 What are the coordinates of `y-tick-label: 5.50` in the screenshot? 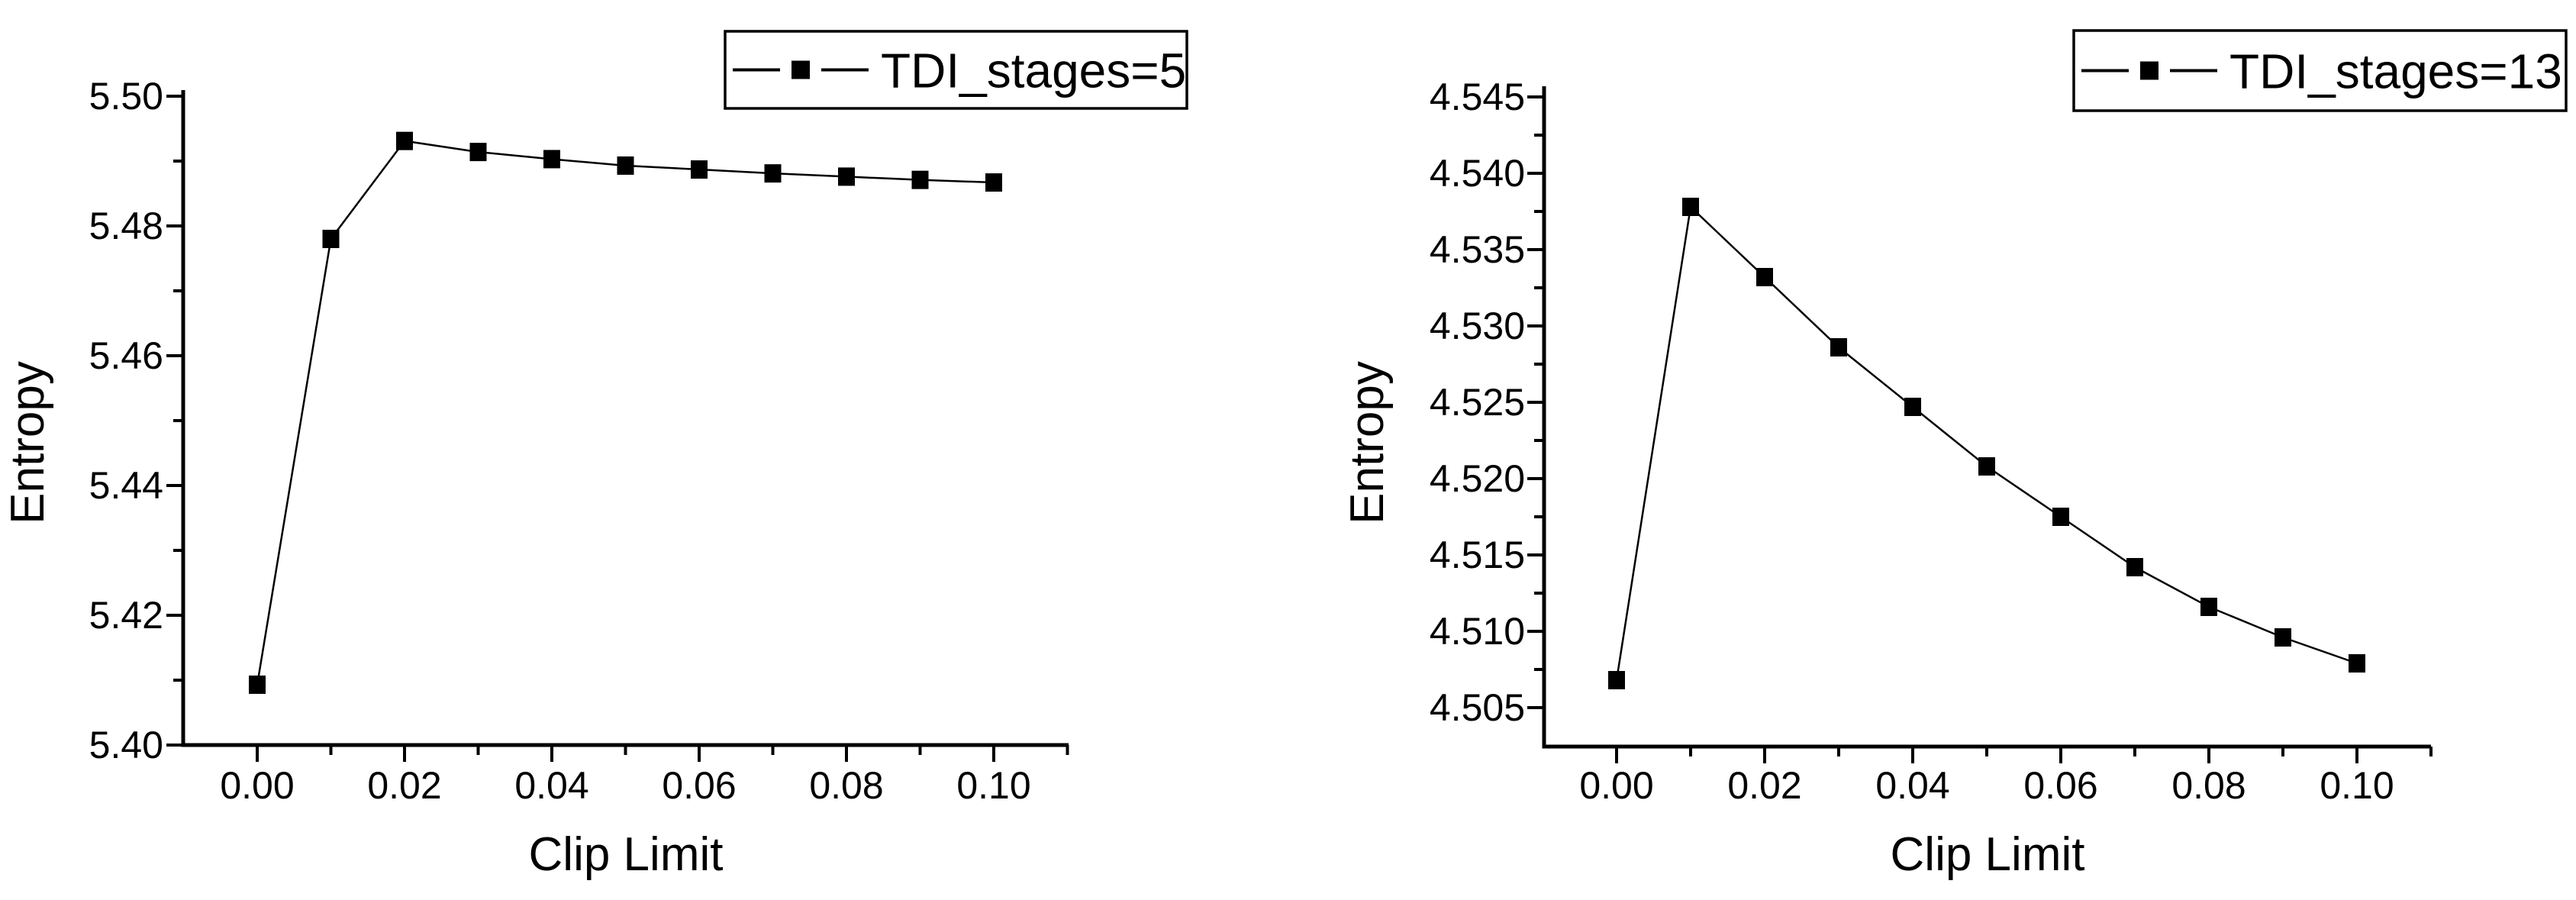 It's located at (126, 97).